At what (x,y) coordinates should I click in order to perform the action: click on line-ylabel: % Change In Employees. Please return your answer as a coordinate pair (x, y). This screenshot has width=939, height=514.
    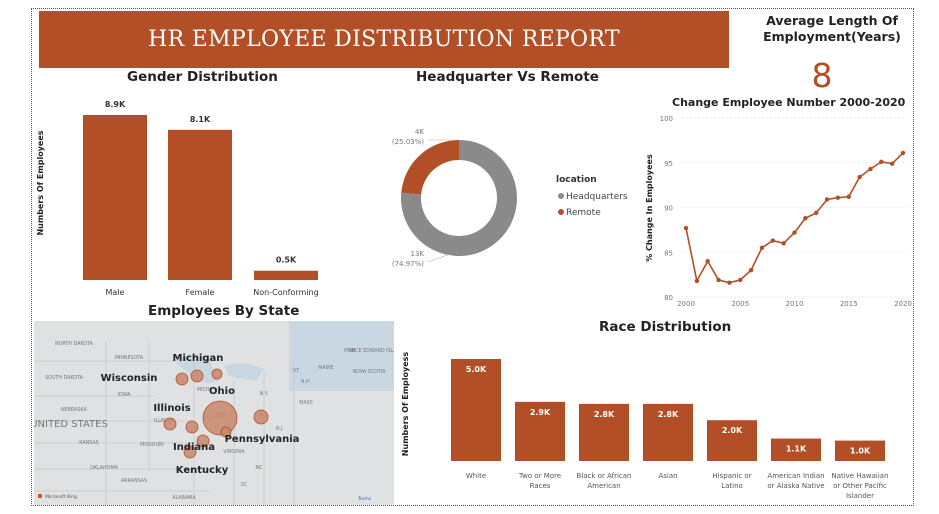
    Looking at the image, I should click on (649, 208).